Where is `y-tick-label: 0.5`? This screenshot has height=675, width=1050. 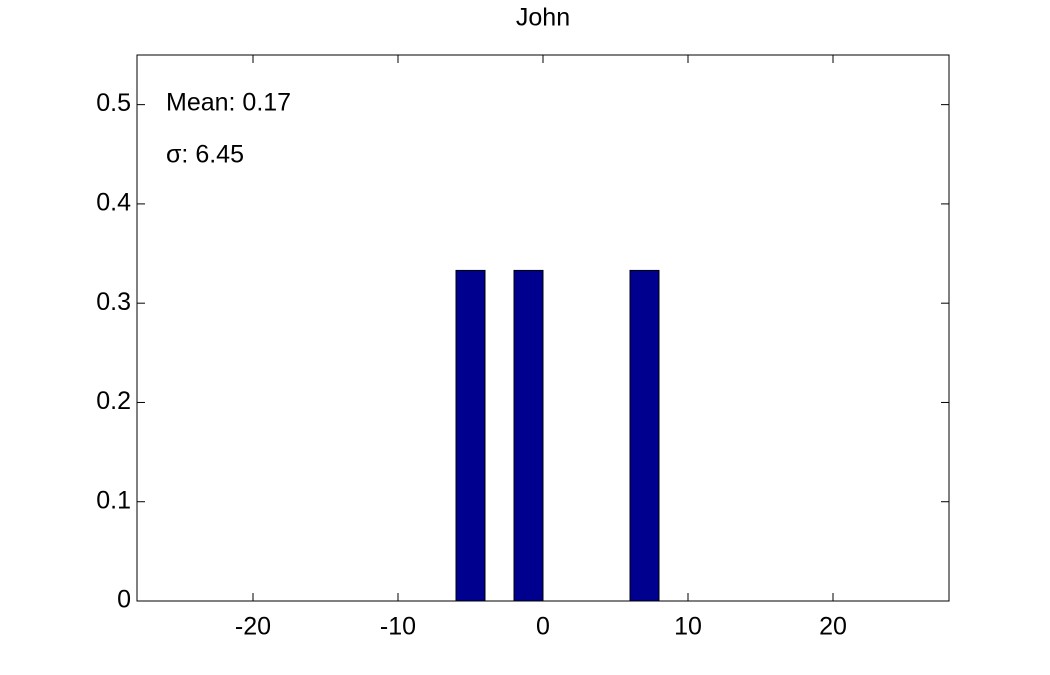
y-tick-label: 0.5 is located at coordinates (113, 103).